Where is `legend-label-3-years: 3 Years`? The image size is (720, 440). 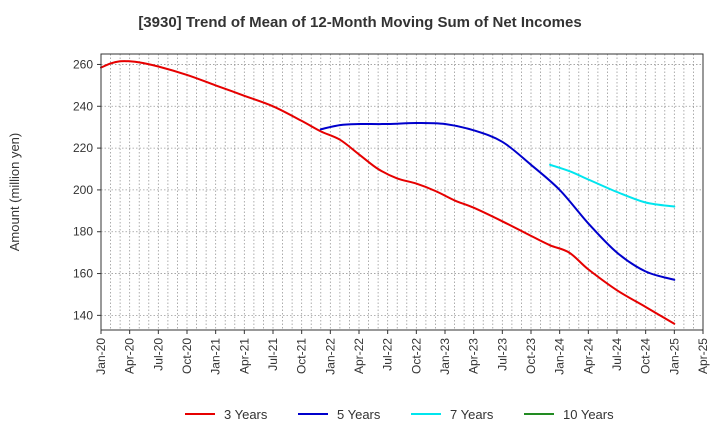
legend-label-3-years: 3 Years is located at coordinates (246, 414).